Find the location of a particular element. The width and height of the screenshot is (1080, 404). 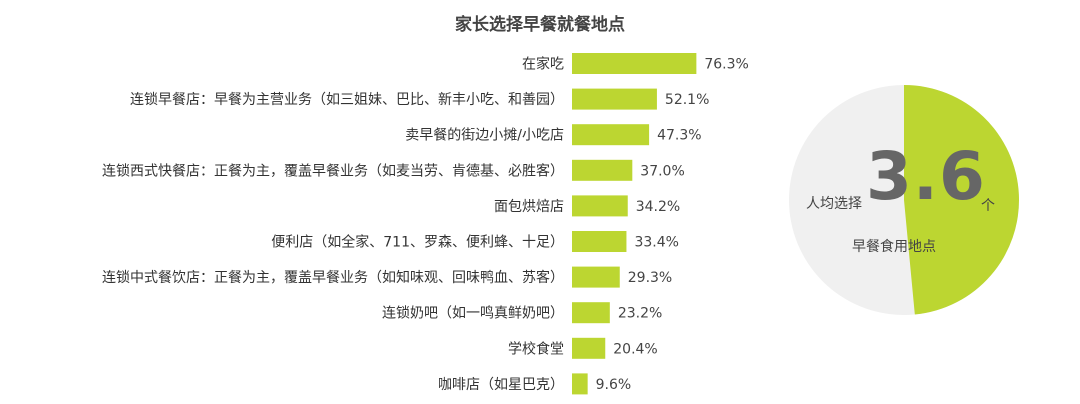

category-label: 连锁西式快餐店：正餐为主，覆盖早餐业务（如麦当劳、肯德基、必胜客） is located at coordinates (333, 170).